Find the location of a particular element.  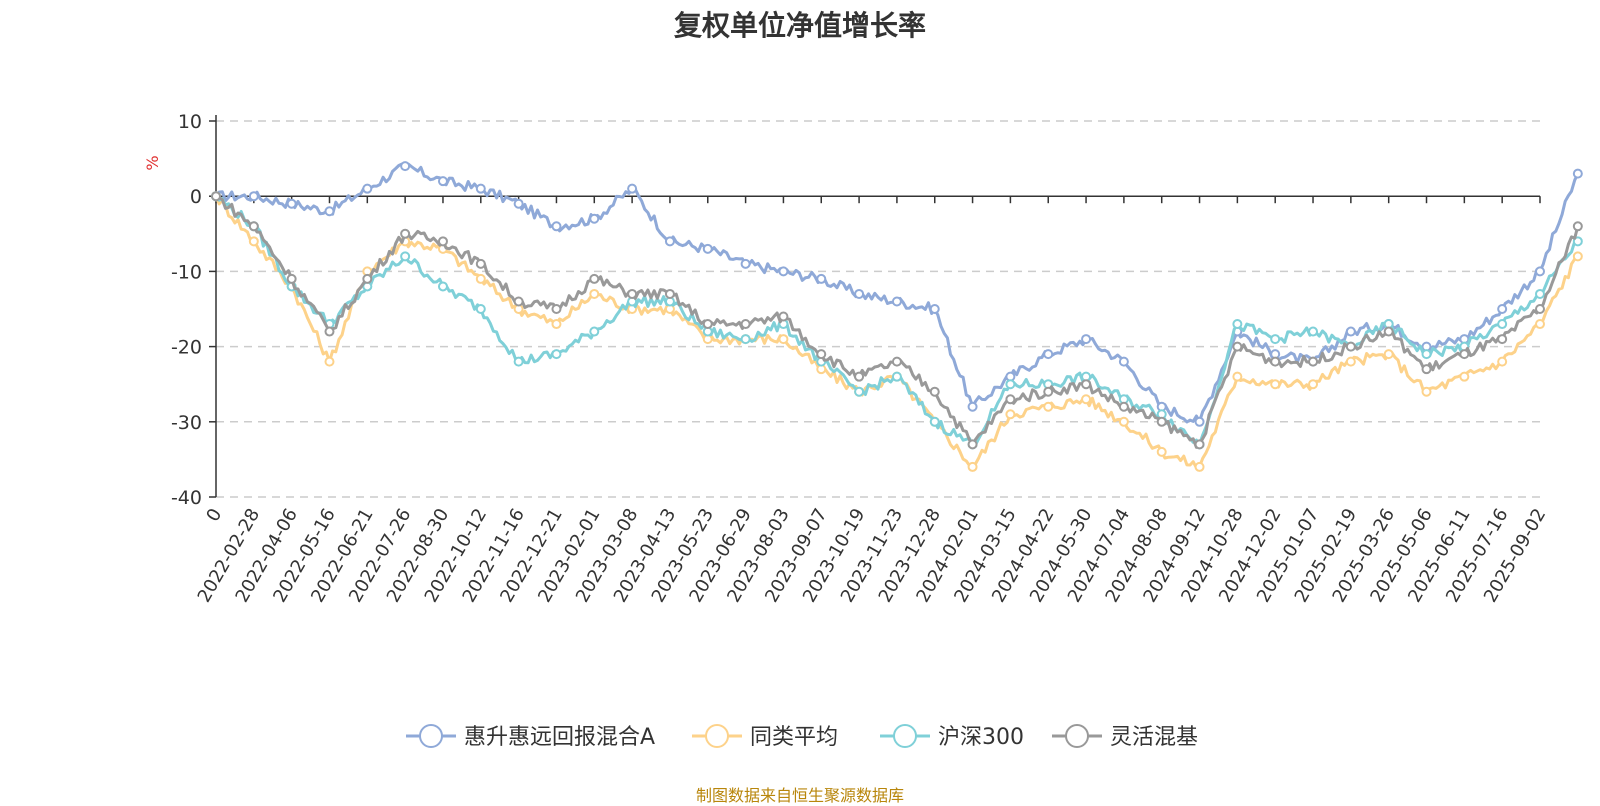

legend-label: 惠升惠远回报混合A is located at coordinates (559, 737).